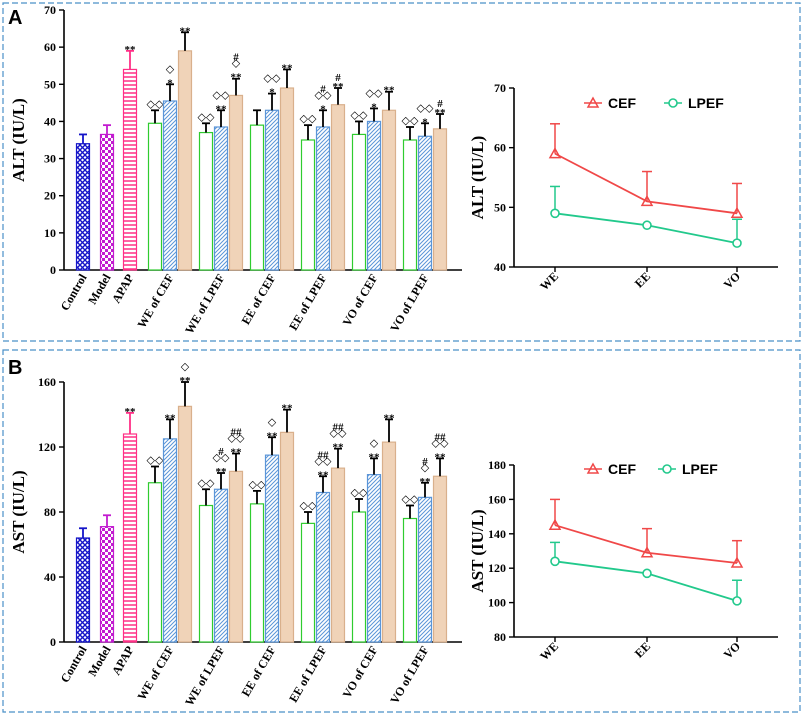 The image size is (803, 716). I want to click on legend-lpef-marker, so click(673, 103).